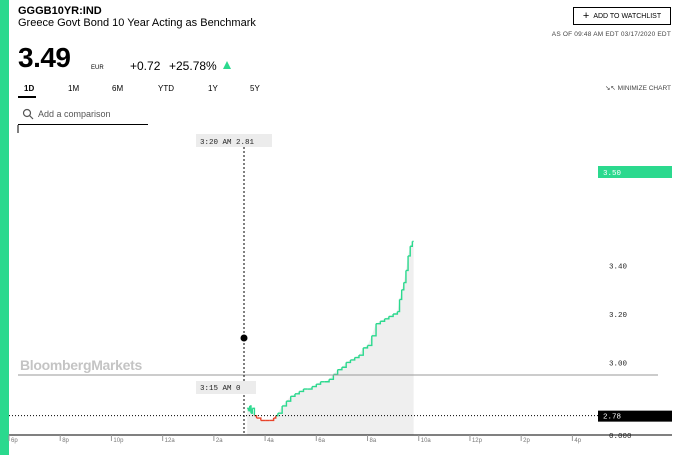 The height and width of the screenshot is (455, 679). Describe the element at coordinates (29, 88) in the screenshot. I see `tab-1d: 1D` at that location.